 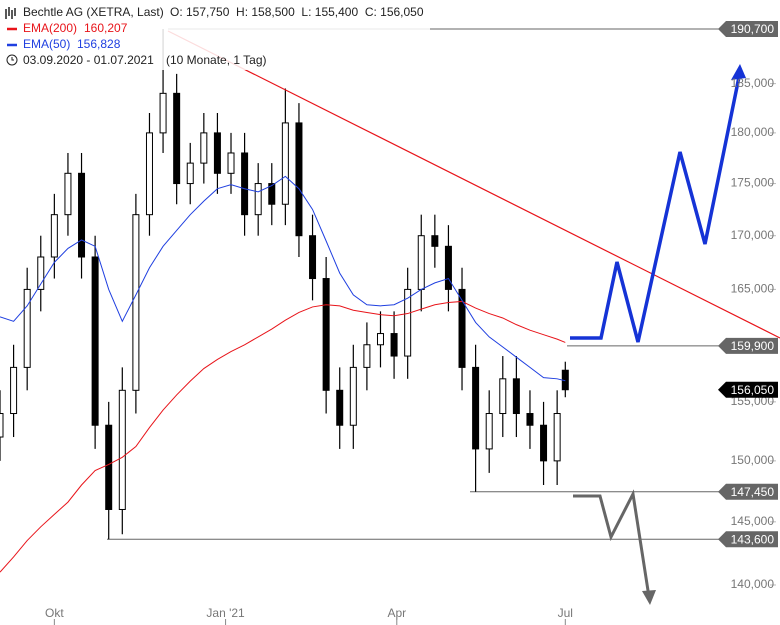 What do you see at coordinates (753, 289) in the screenshot?
I see `y-tick-label: 165,000` at bounding box center [753, 289].